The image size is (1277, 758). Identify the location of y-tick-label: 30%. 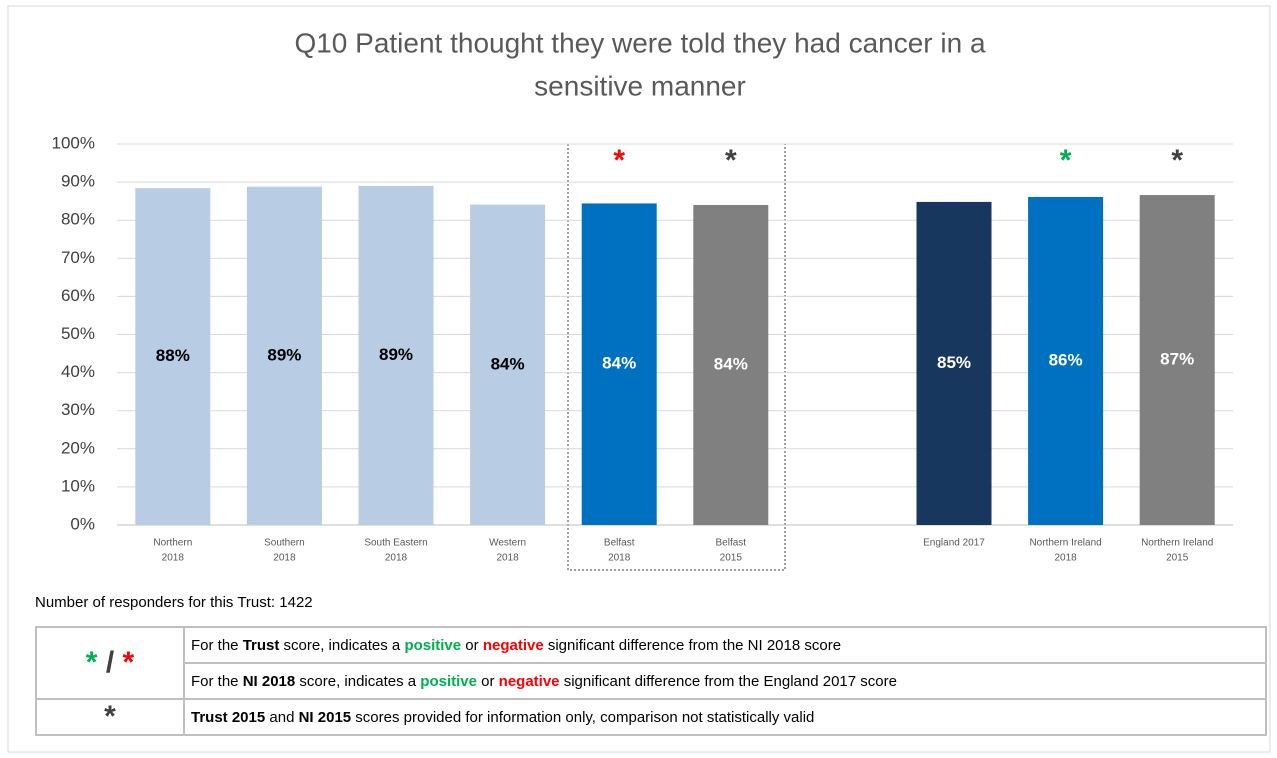
(78, 409).